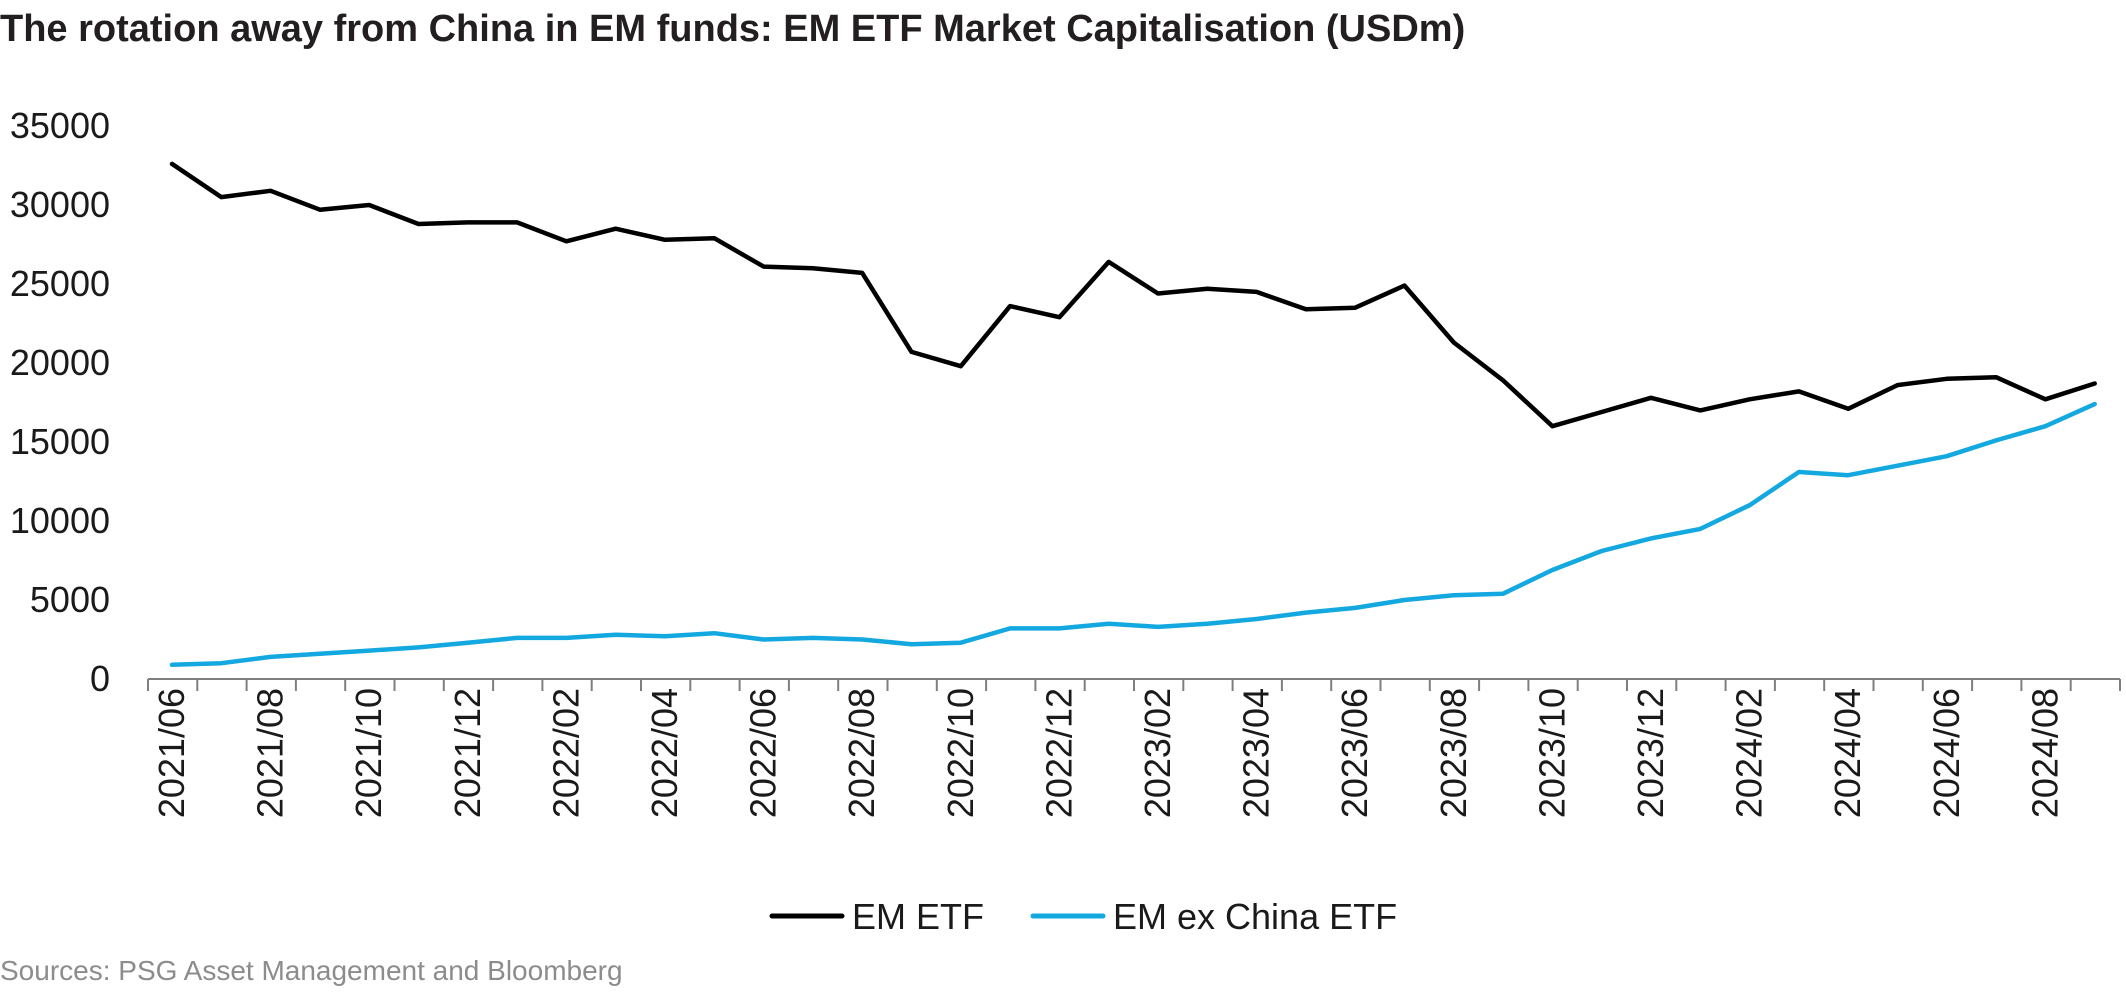 The image size is (2126, 996). Describe the element at coordinates (1083, 916) in the screenshot. I see `legend: EM ETF EM ex China ETF` at that location.